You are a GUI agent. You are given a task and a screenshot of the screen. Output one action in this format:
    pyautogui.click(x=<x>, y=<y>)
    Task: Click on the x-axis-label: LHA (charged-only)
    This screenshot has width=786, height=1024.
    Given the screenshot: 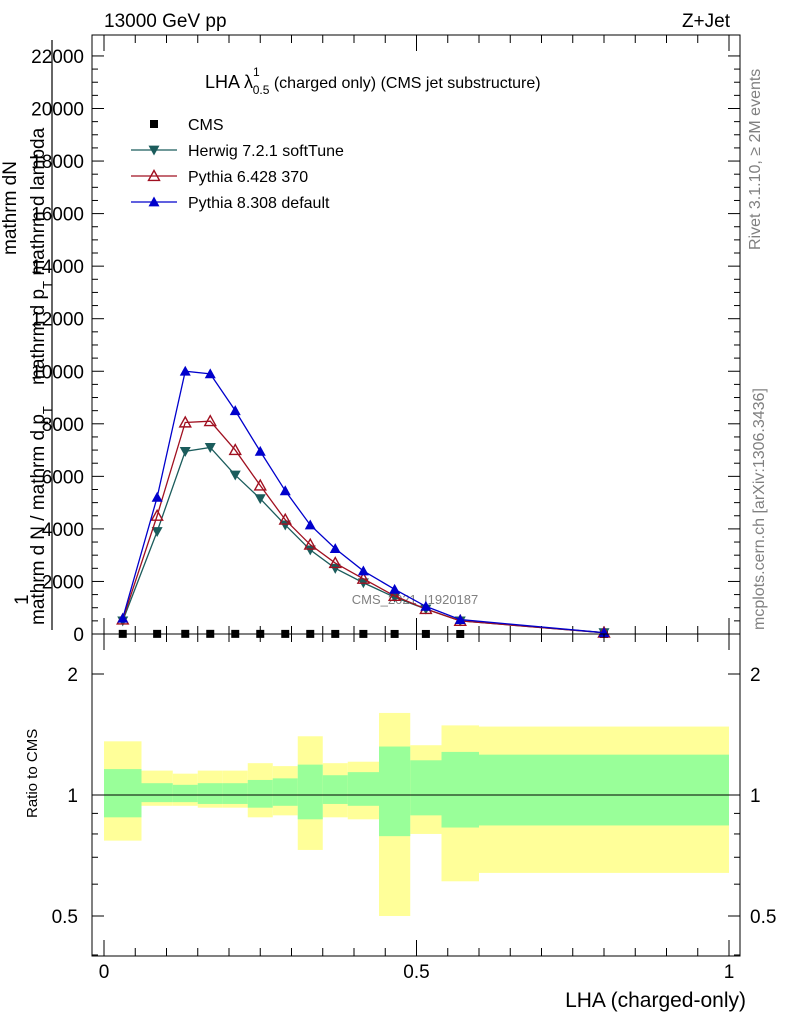 What is the action you would take?
    pyautogui.click(x=655, y=1000)
    